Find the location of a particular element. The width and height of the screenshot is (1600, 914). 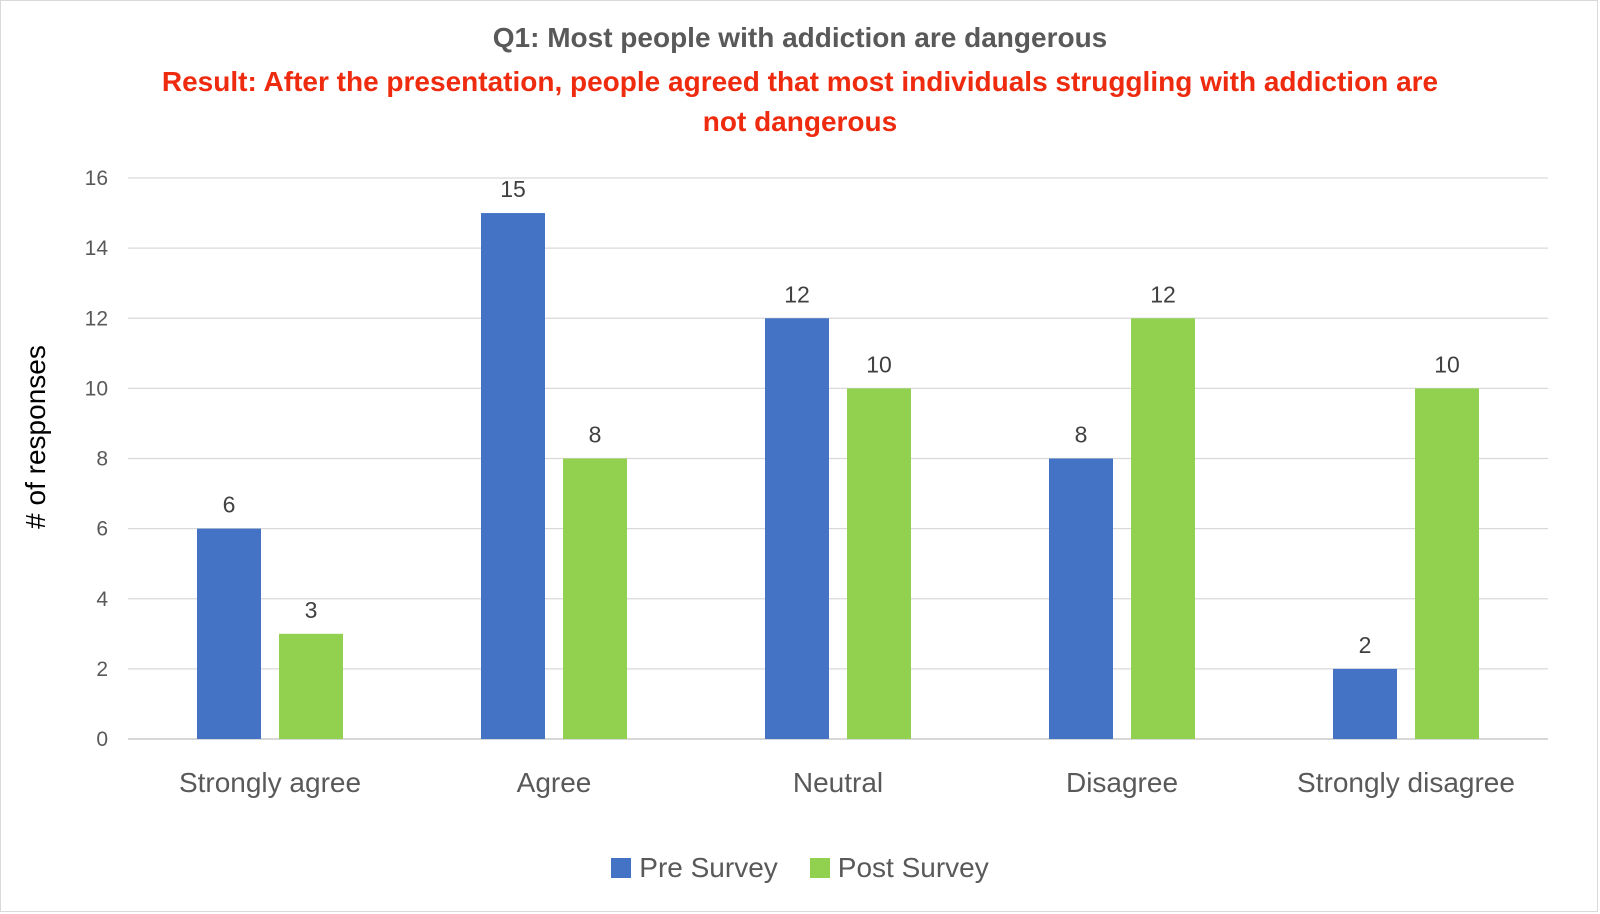

data-label: 15 is located at coordinates (513, 189).